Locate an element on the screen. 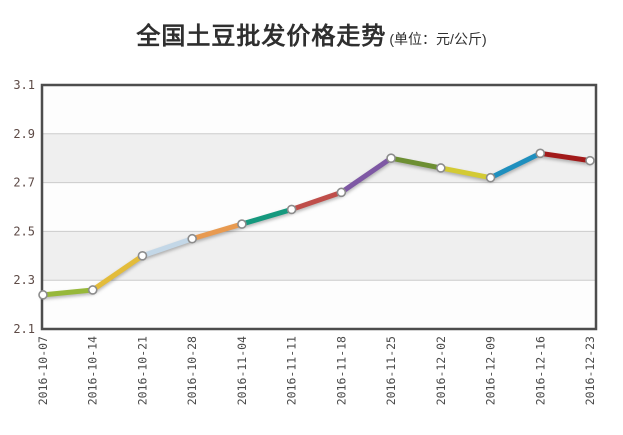  x-tick-label: 2016-11-25 is located at coordinates (391, 370).